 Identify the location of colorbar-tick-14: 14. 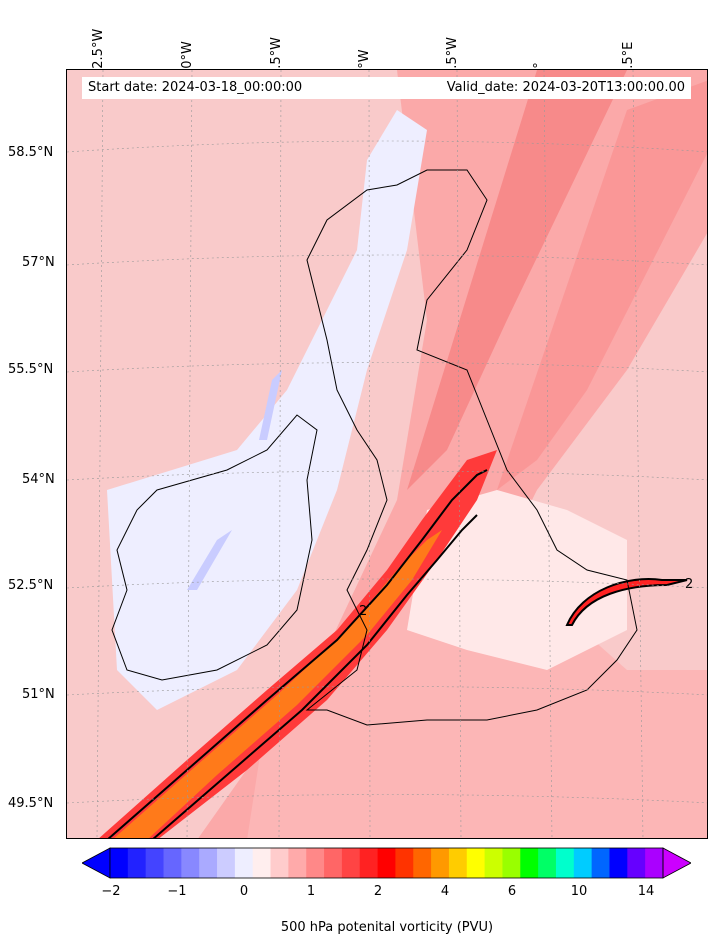
(646, 891).